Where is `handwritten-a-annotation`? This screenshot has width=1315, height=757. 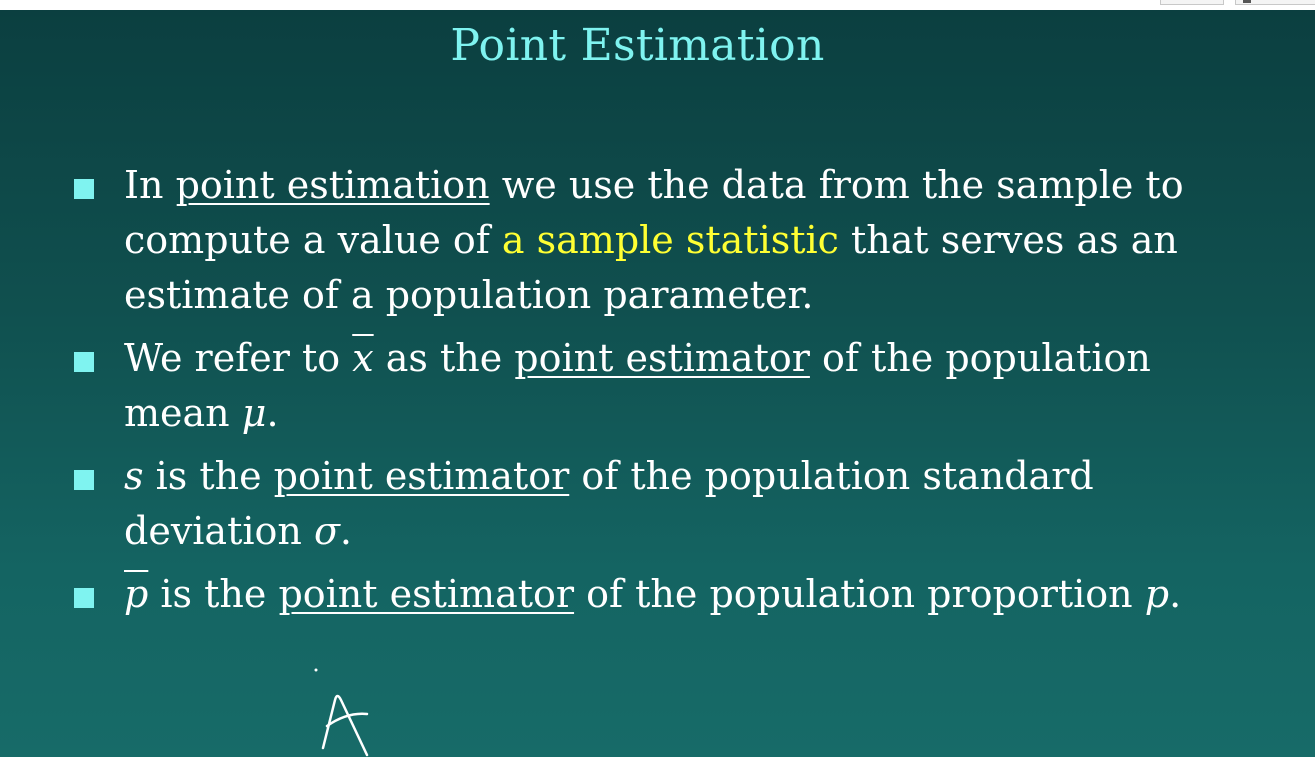
handwritten-a-annotation is located at coordinates (341, 712).